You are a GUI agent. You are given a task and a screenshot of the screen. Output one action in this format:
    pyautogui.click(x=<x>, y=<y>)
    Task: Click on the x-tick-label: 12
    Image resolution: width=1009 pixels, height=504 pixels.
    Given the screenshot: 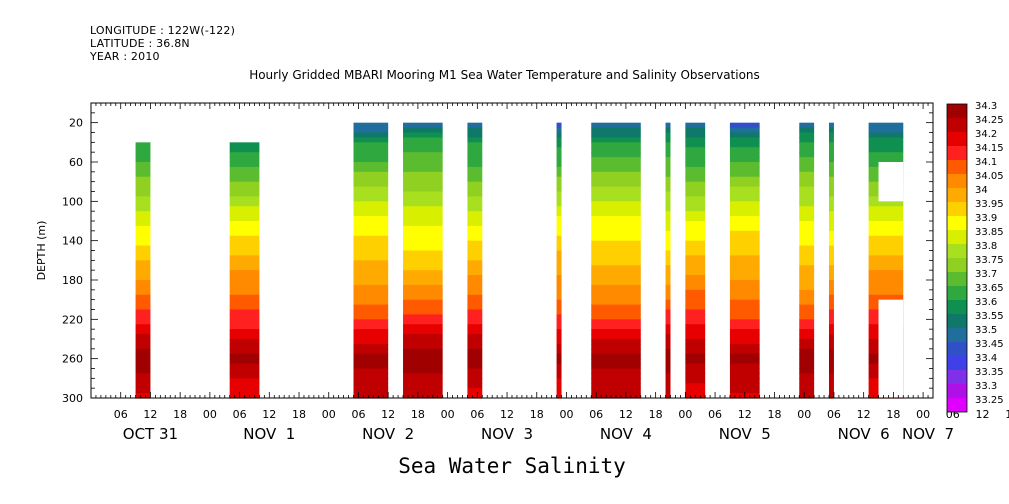 What is the action you would take?
    pyautogui.click(x=507, y=414)
    